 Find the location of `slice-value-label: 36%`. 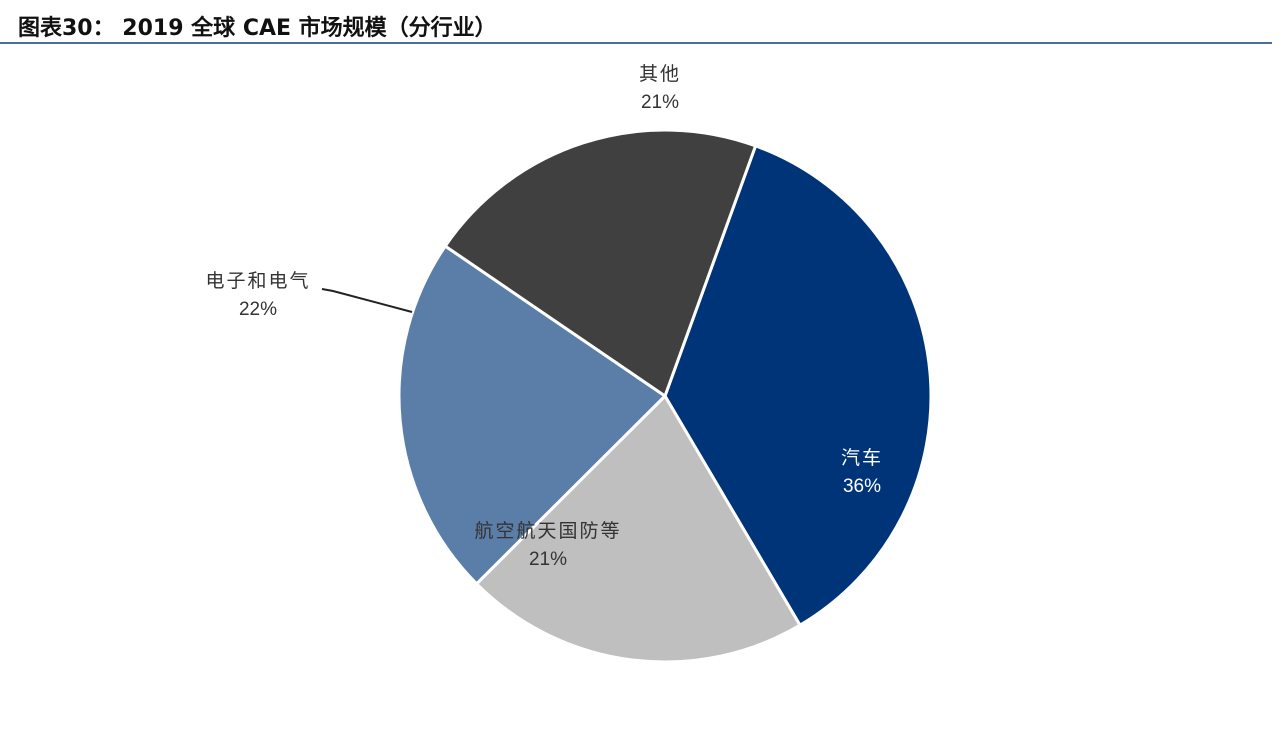

slice-value-label: 36% is located at coordinates (862, 486).